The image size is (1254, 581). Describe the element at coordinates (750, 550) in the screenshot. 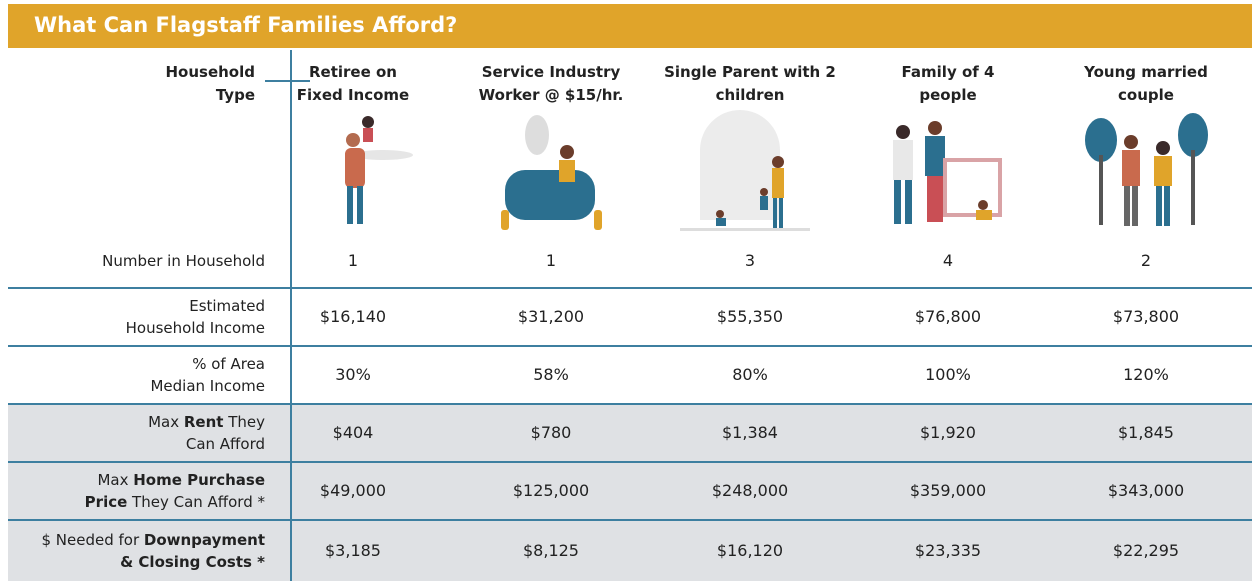

I see `cell: $16,120` at that location.